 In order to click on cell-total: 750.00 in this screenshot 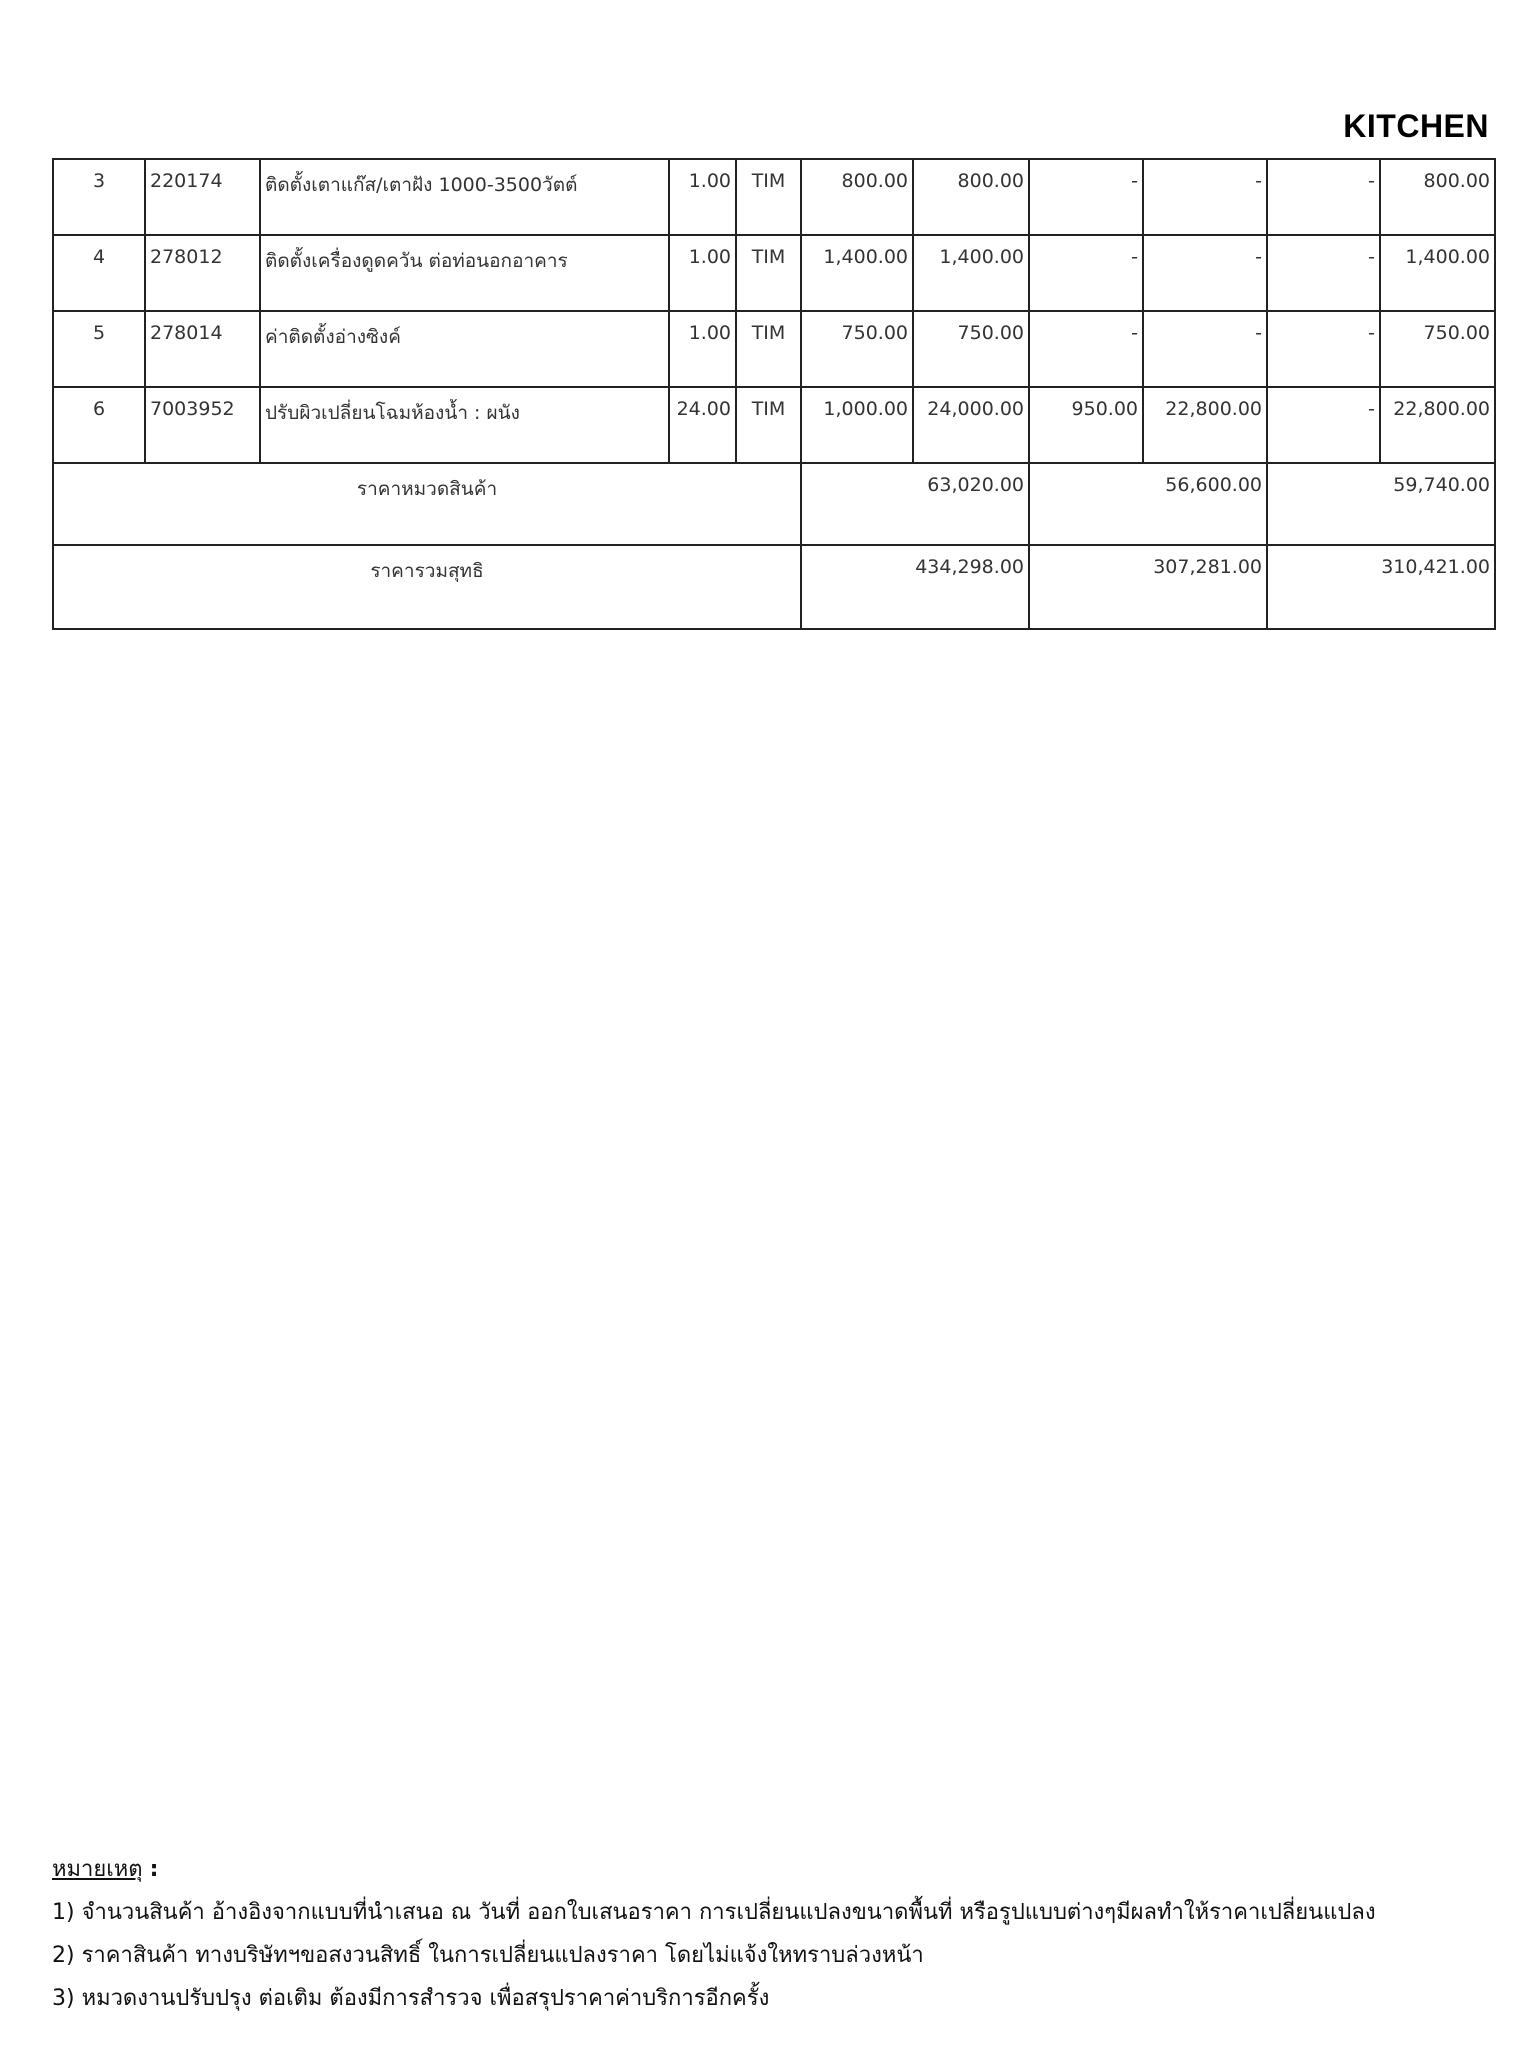, I will do `click(1437, 349)`.